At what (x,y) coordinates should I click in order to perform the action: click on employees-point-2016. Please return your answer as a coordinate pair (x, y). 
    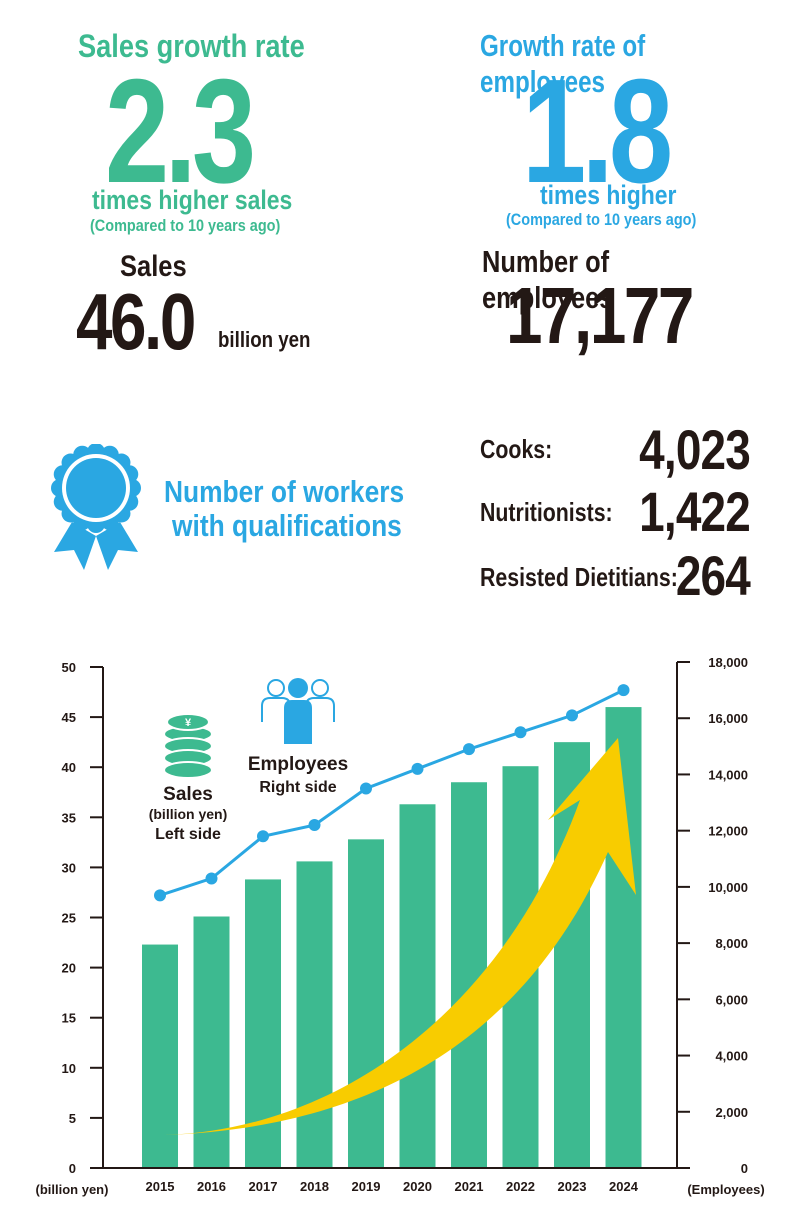
    Looking at the image, I should click on (211, 878).